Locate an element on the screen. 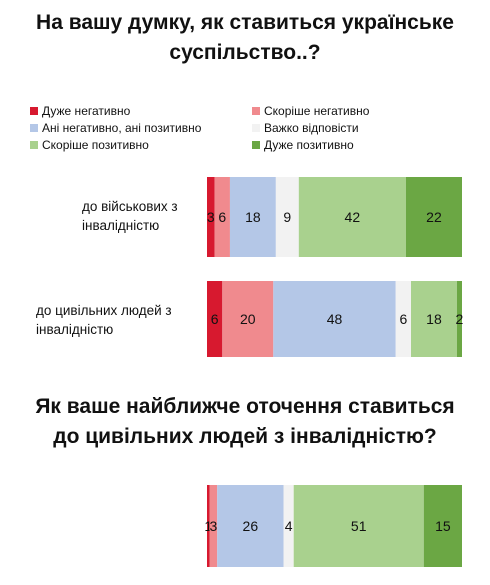  legend-label: Дуже позитивно is located at coordinates (309, 145).